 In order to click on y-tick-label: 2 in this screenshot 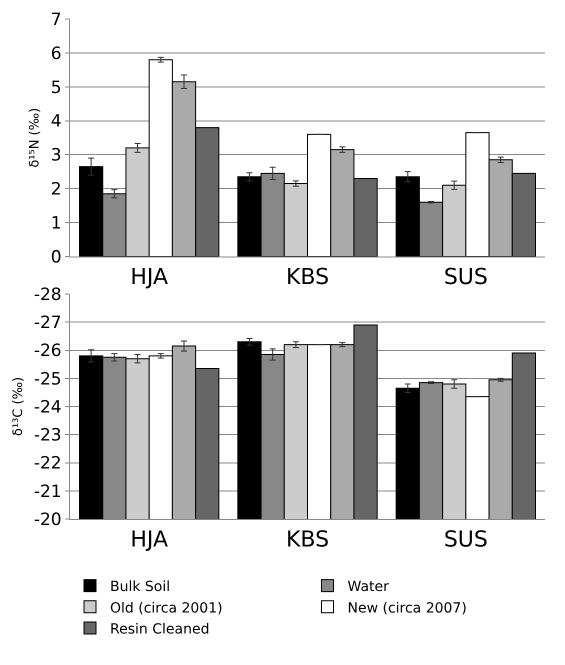, I will do `click(56, 190)`.